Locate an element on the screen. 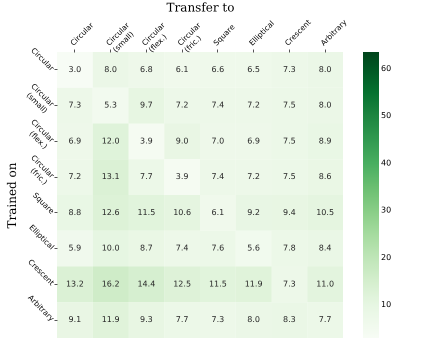 The width and height of the screenshot is (423, 348). data-label: 7.0 is located at coordinates (218, 141).